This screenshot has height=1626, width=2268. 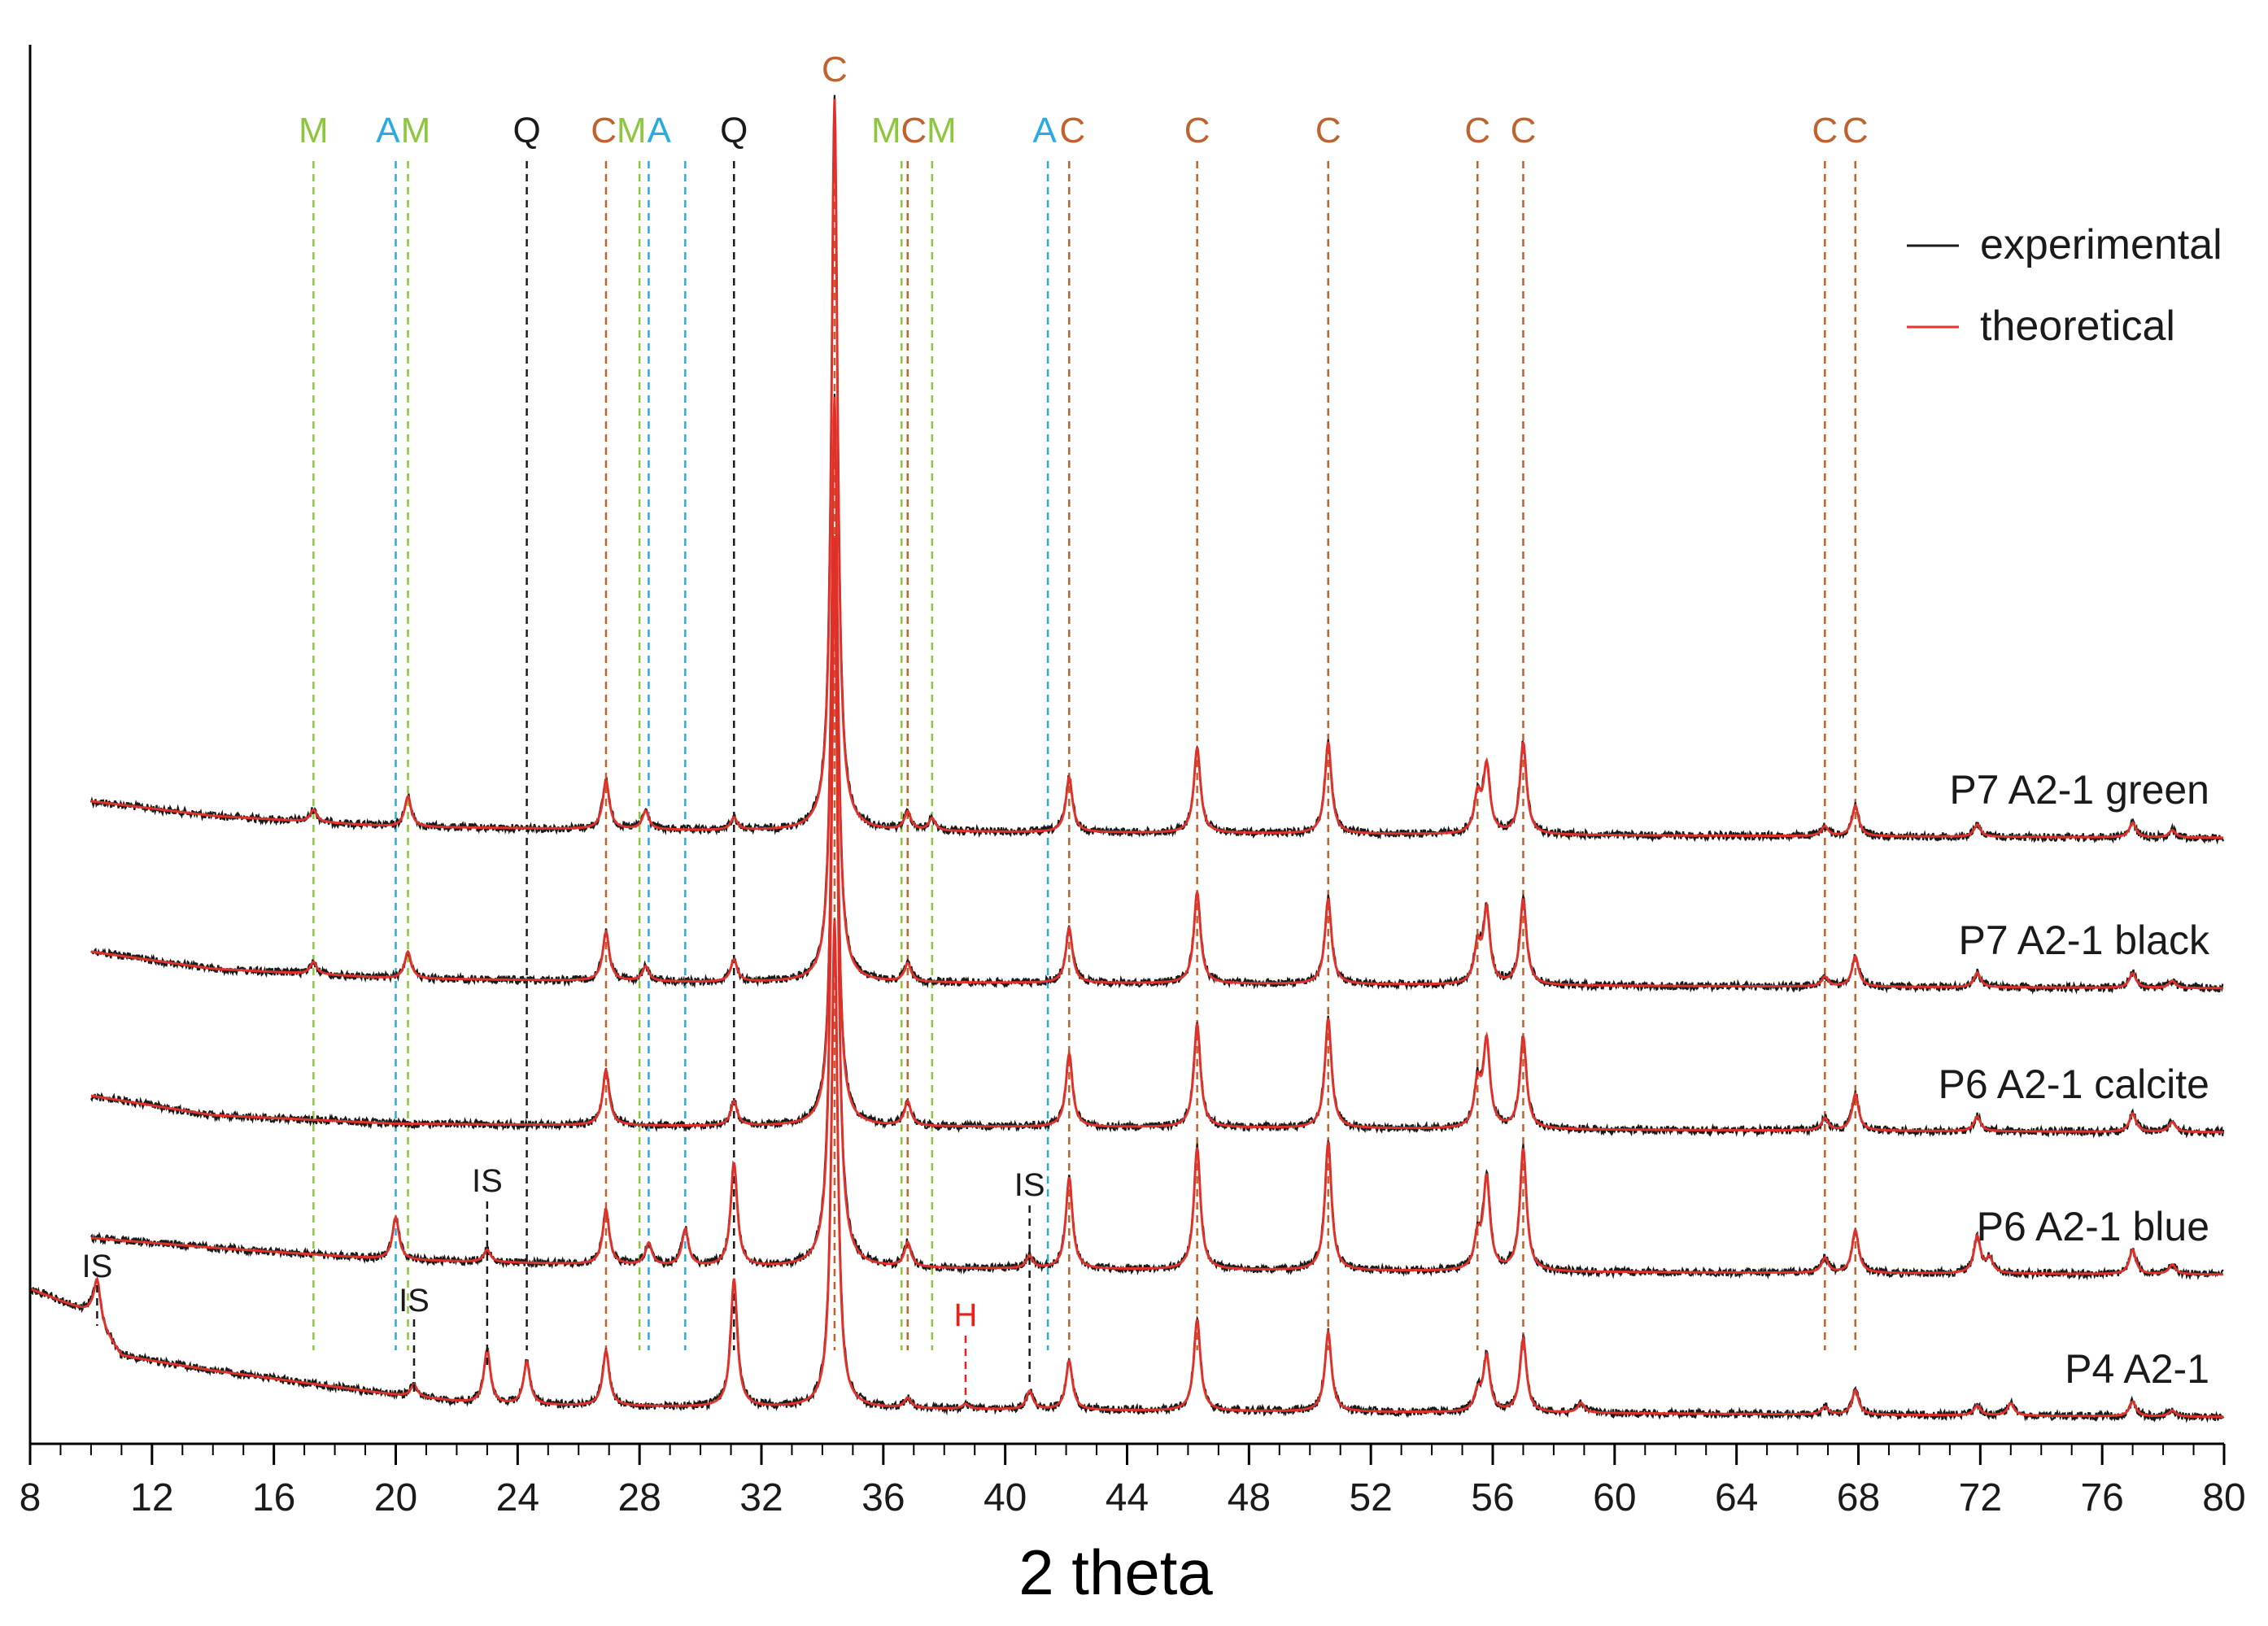 I want to click on x-tick-label: 36, so click(x=883, y=1497).